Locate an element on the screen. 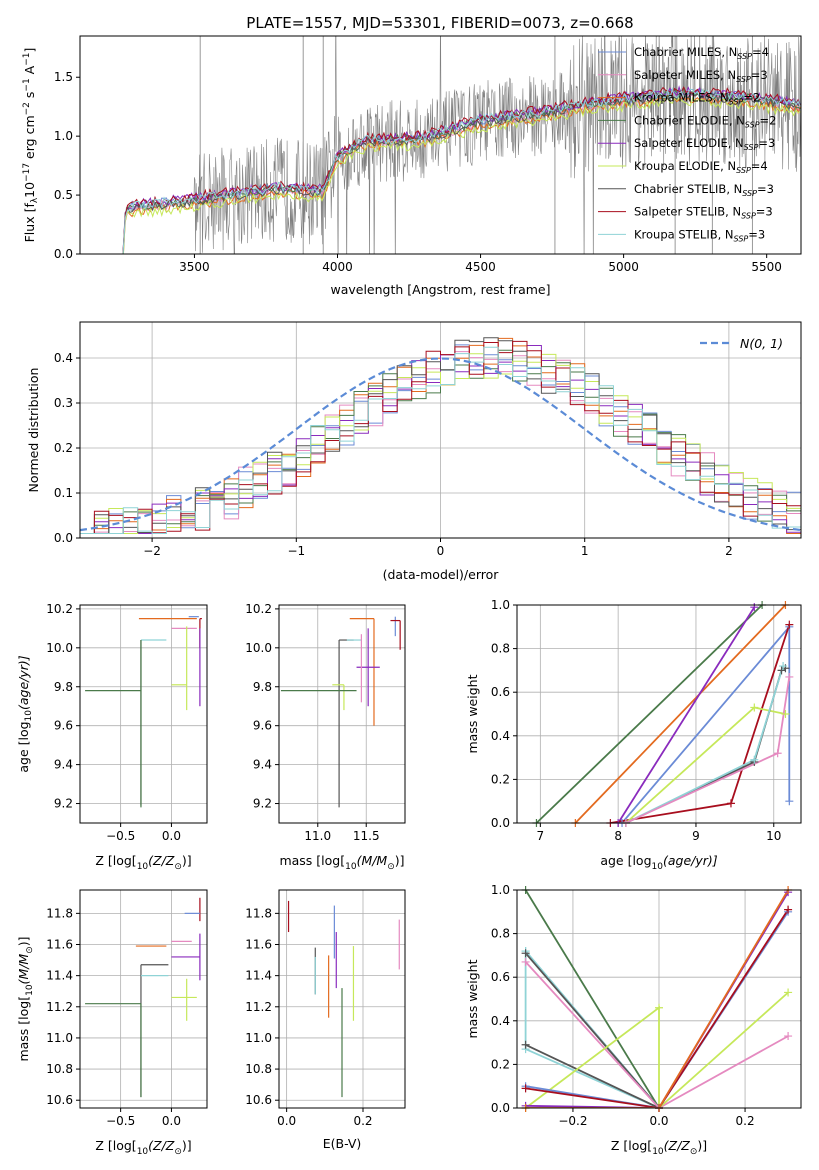  weight-line-salpeter_stelib is located at coordinates (657, 1008).